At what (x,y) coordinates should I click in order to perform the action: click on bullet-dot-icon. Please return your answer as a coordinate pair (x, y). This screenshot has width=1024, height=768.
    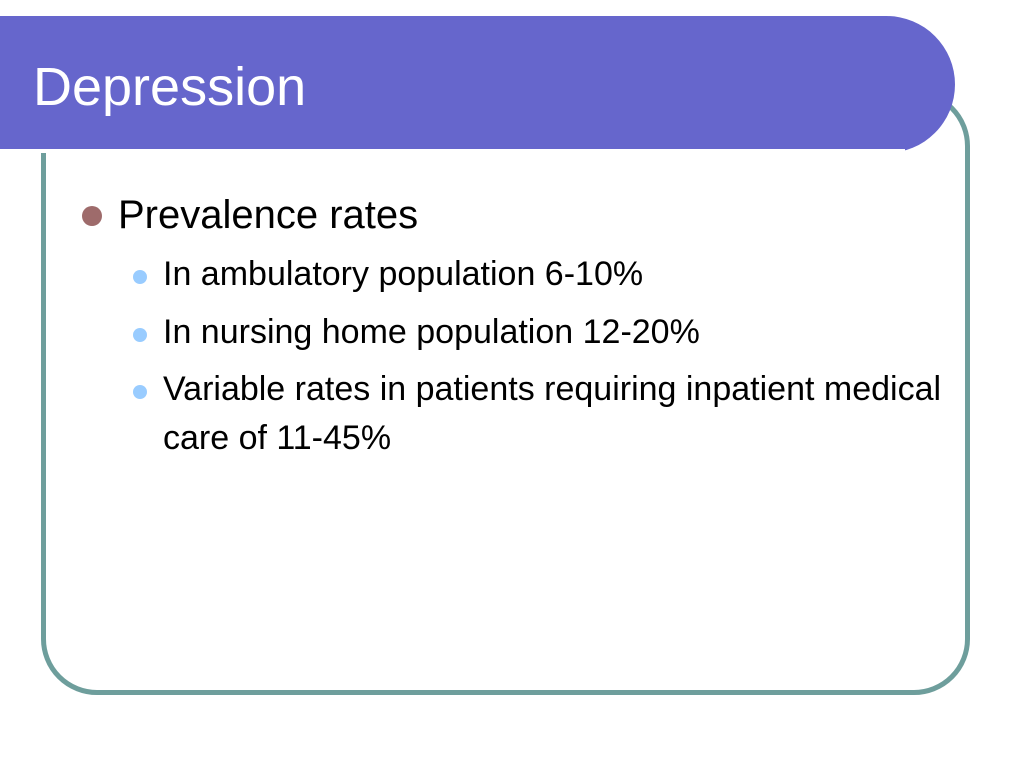
    Looking at the image, I should click on (92, 216).